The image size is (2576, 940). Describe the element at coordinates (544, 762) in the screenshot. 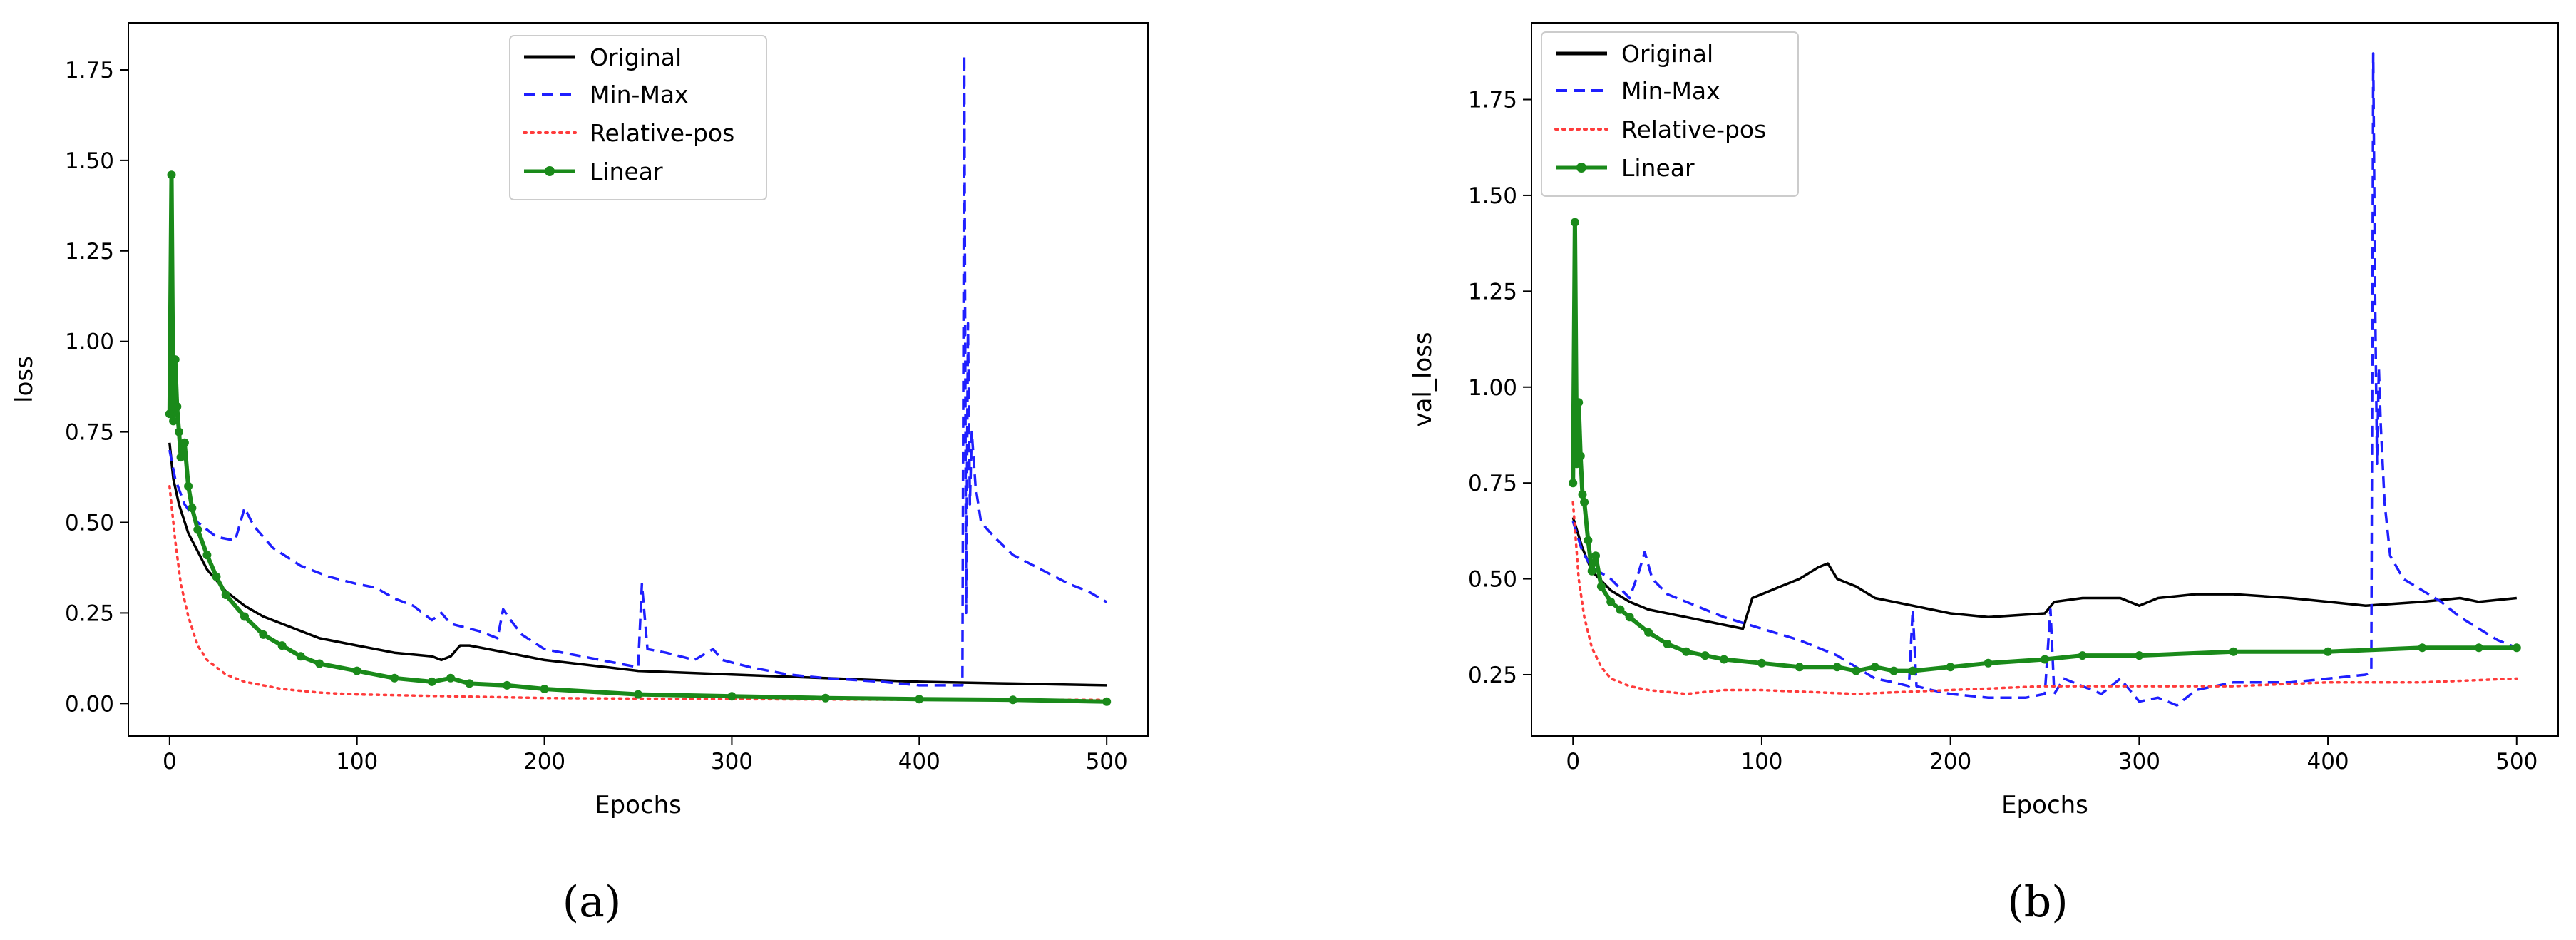

I see `x-tick-label: 200` at that location.